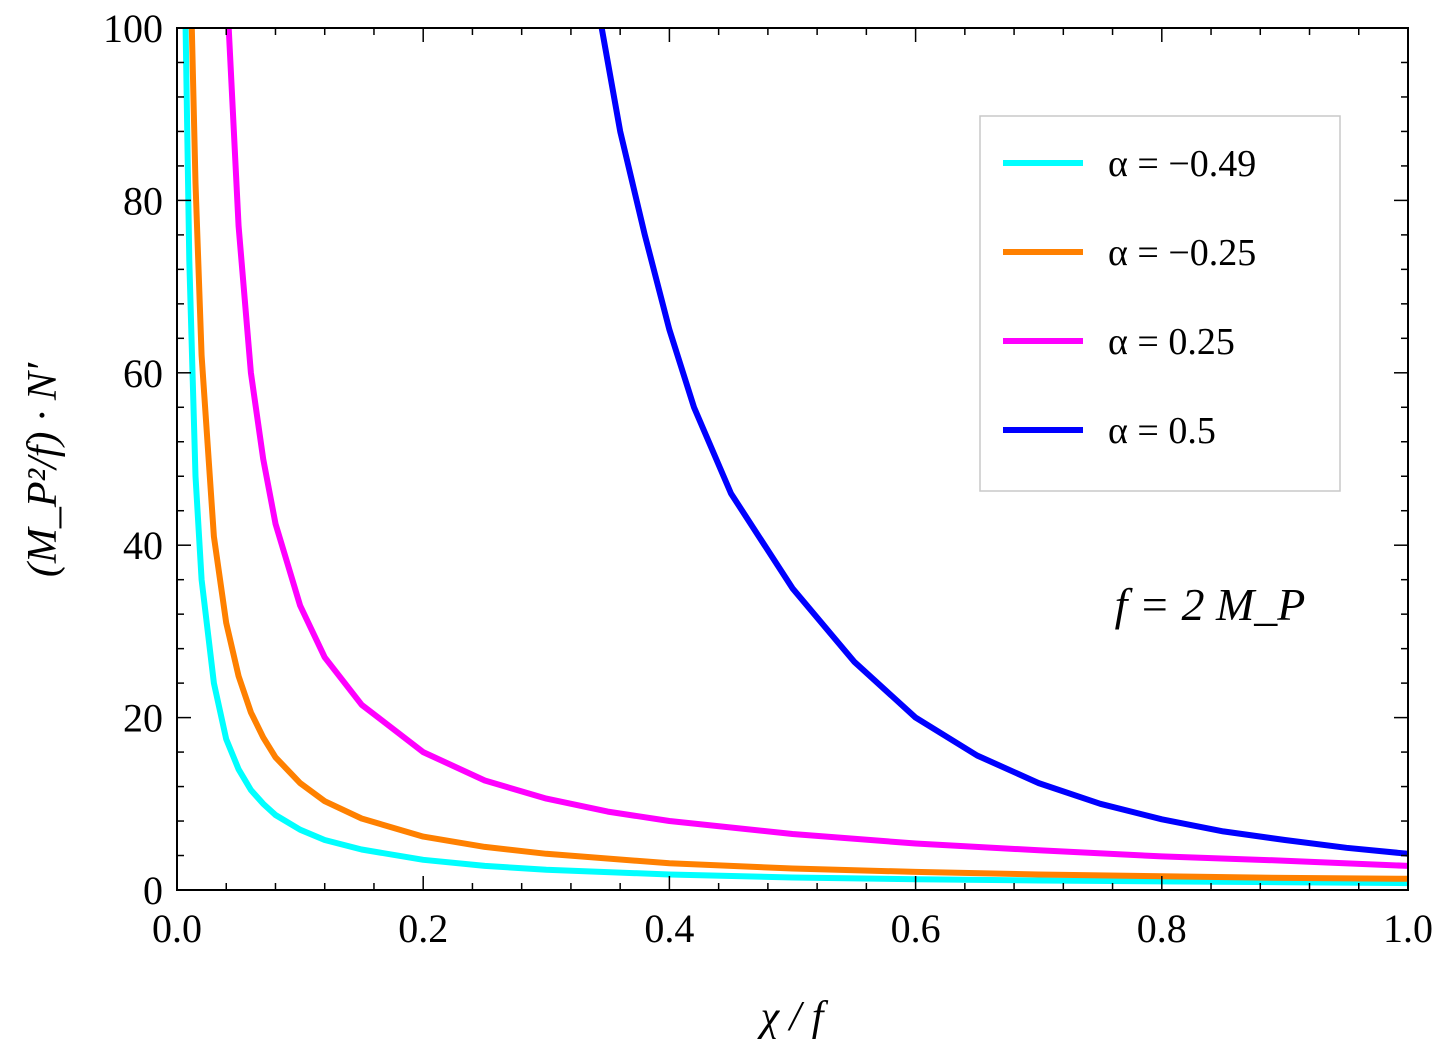  What do you see at coordinates (669, 928) in the screenshot?
I see `x-tick-label: 0.4` at bounding box center [669, 928].